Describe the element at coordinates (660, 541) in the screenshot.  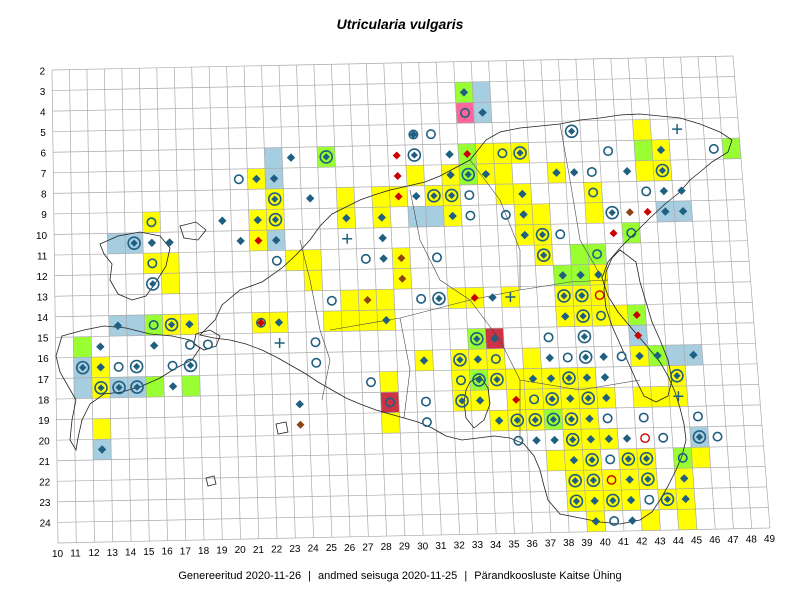
I see `x-axis-label: 43` at that location.